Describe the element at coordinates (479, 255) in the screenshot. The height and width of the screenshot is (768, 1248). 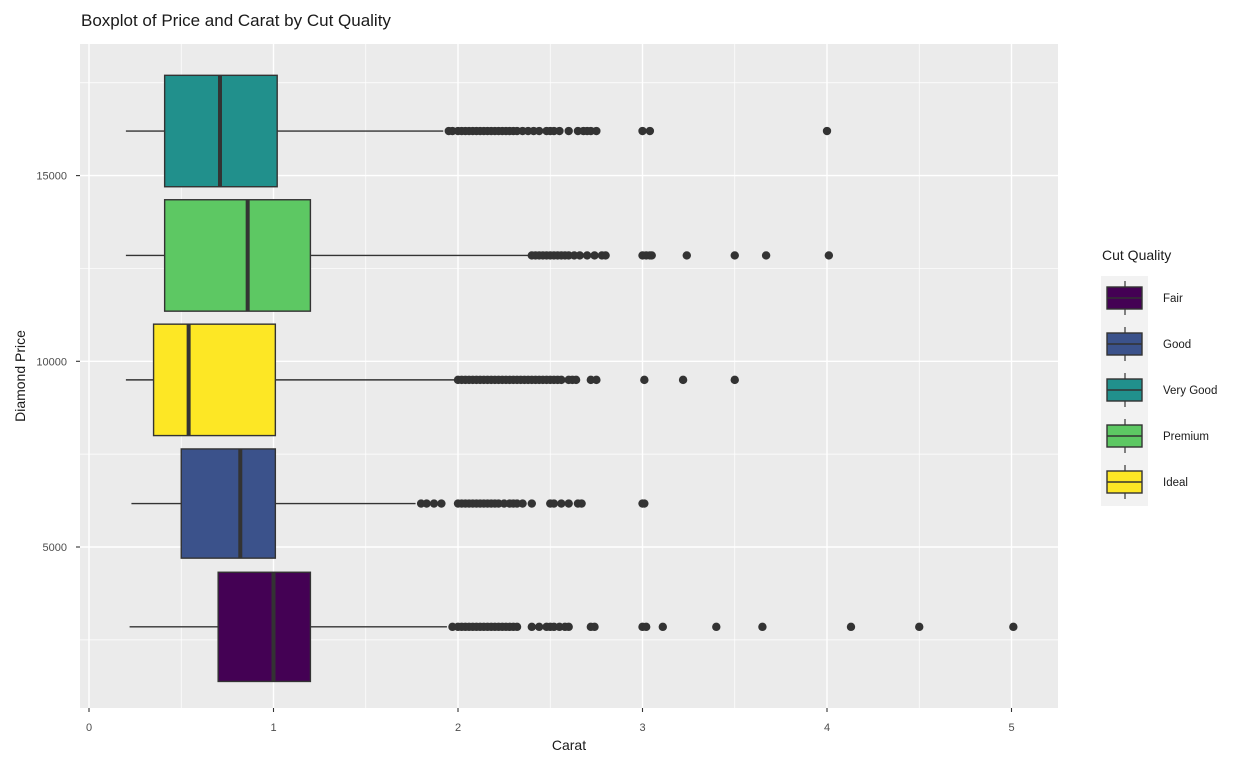
I see `box-premium` at that location.